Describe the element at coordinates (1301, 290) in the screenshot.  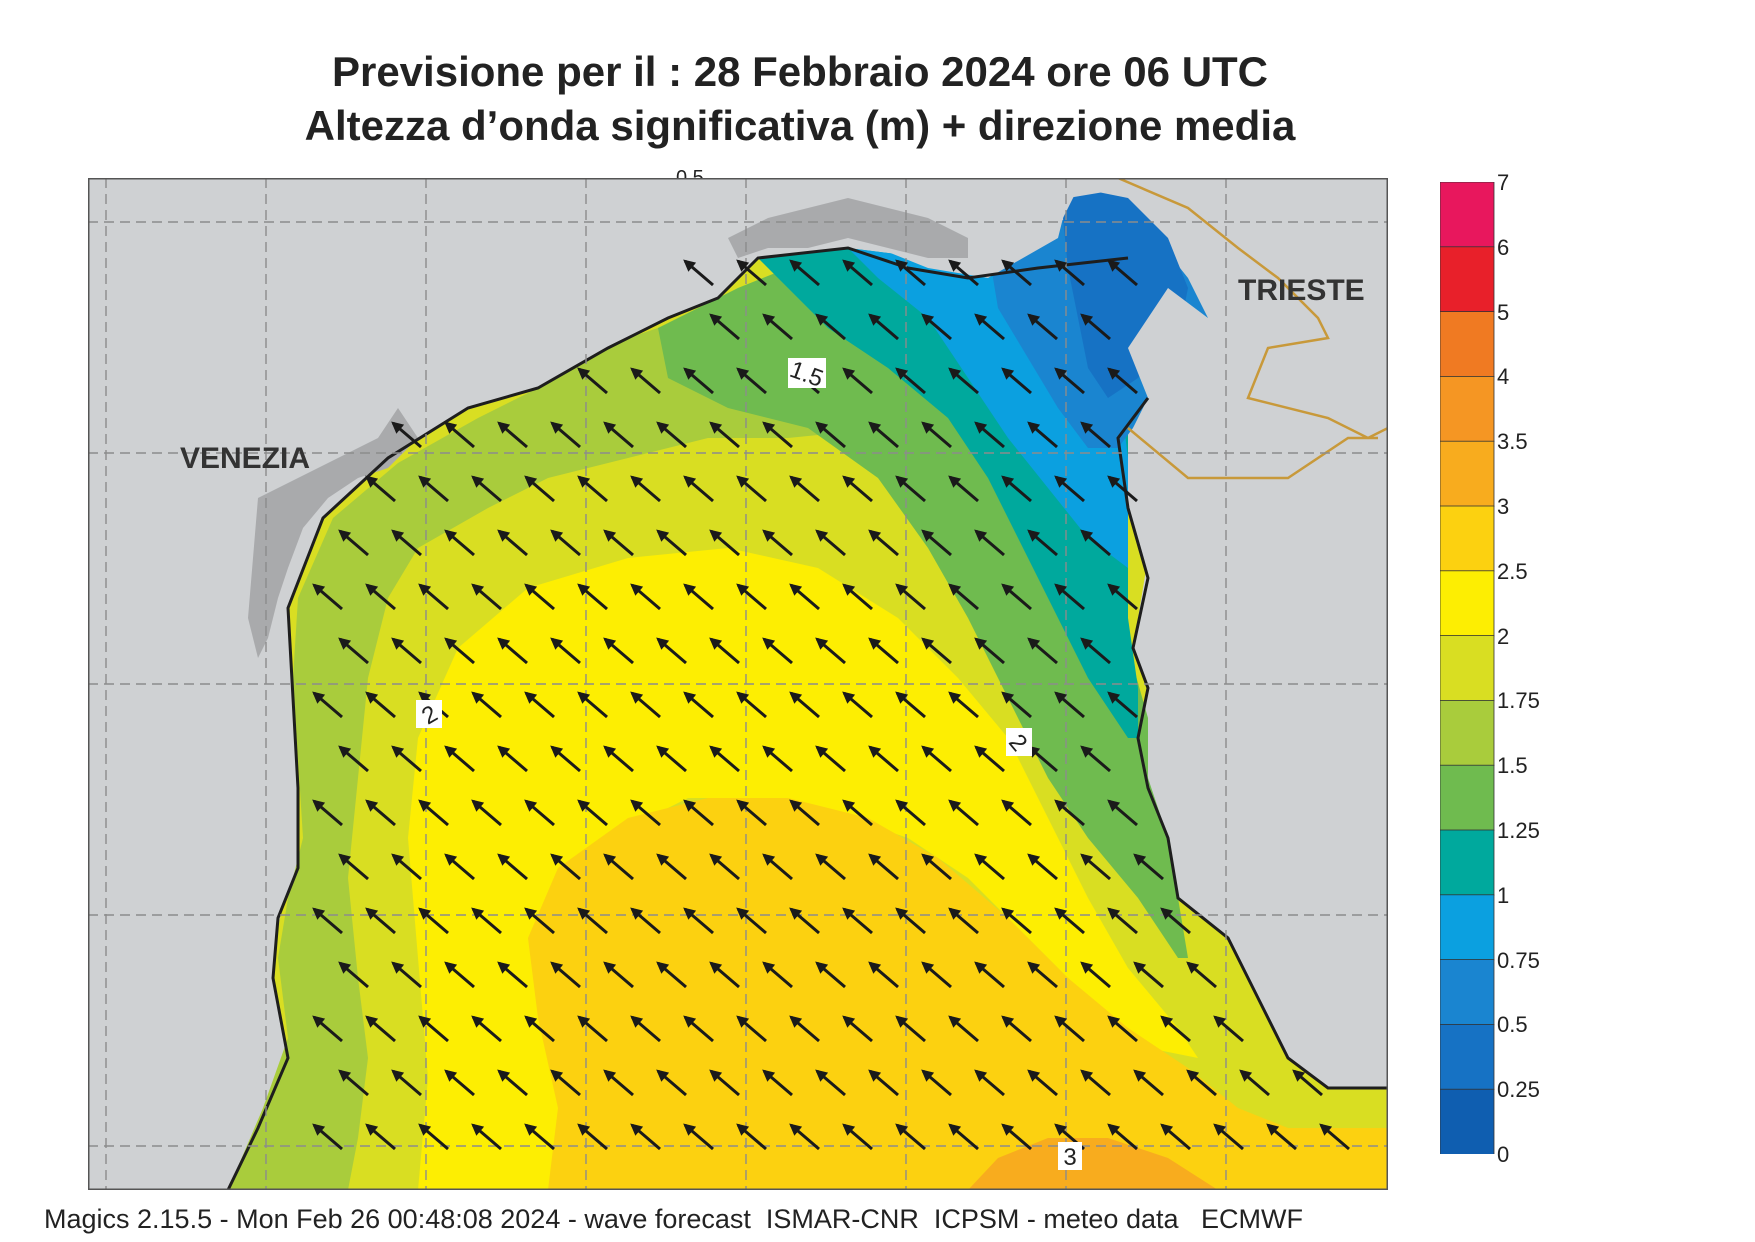
I see `city-label-trieste: TRIESTE` at that location.